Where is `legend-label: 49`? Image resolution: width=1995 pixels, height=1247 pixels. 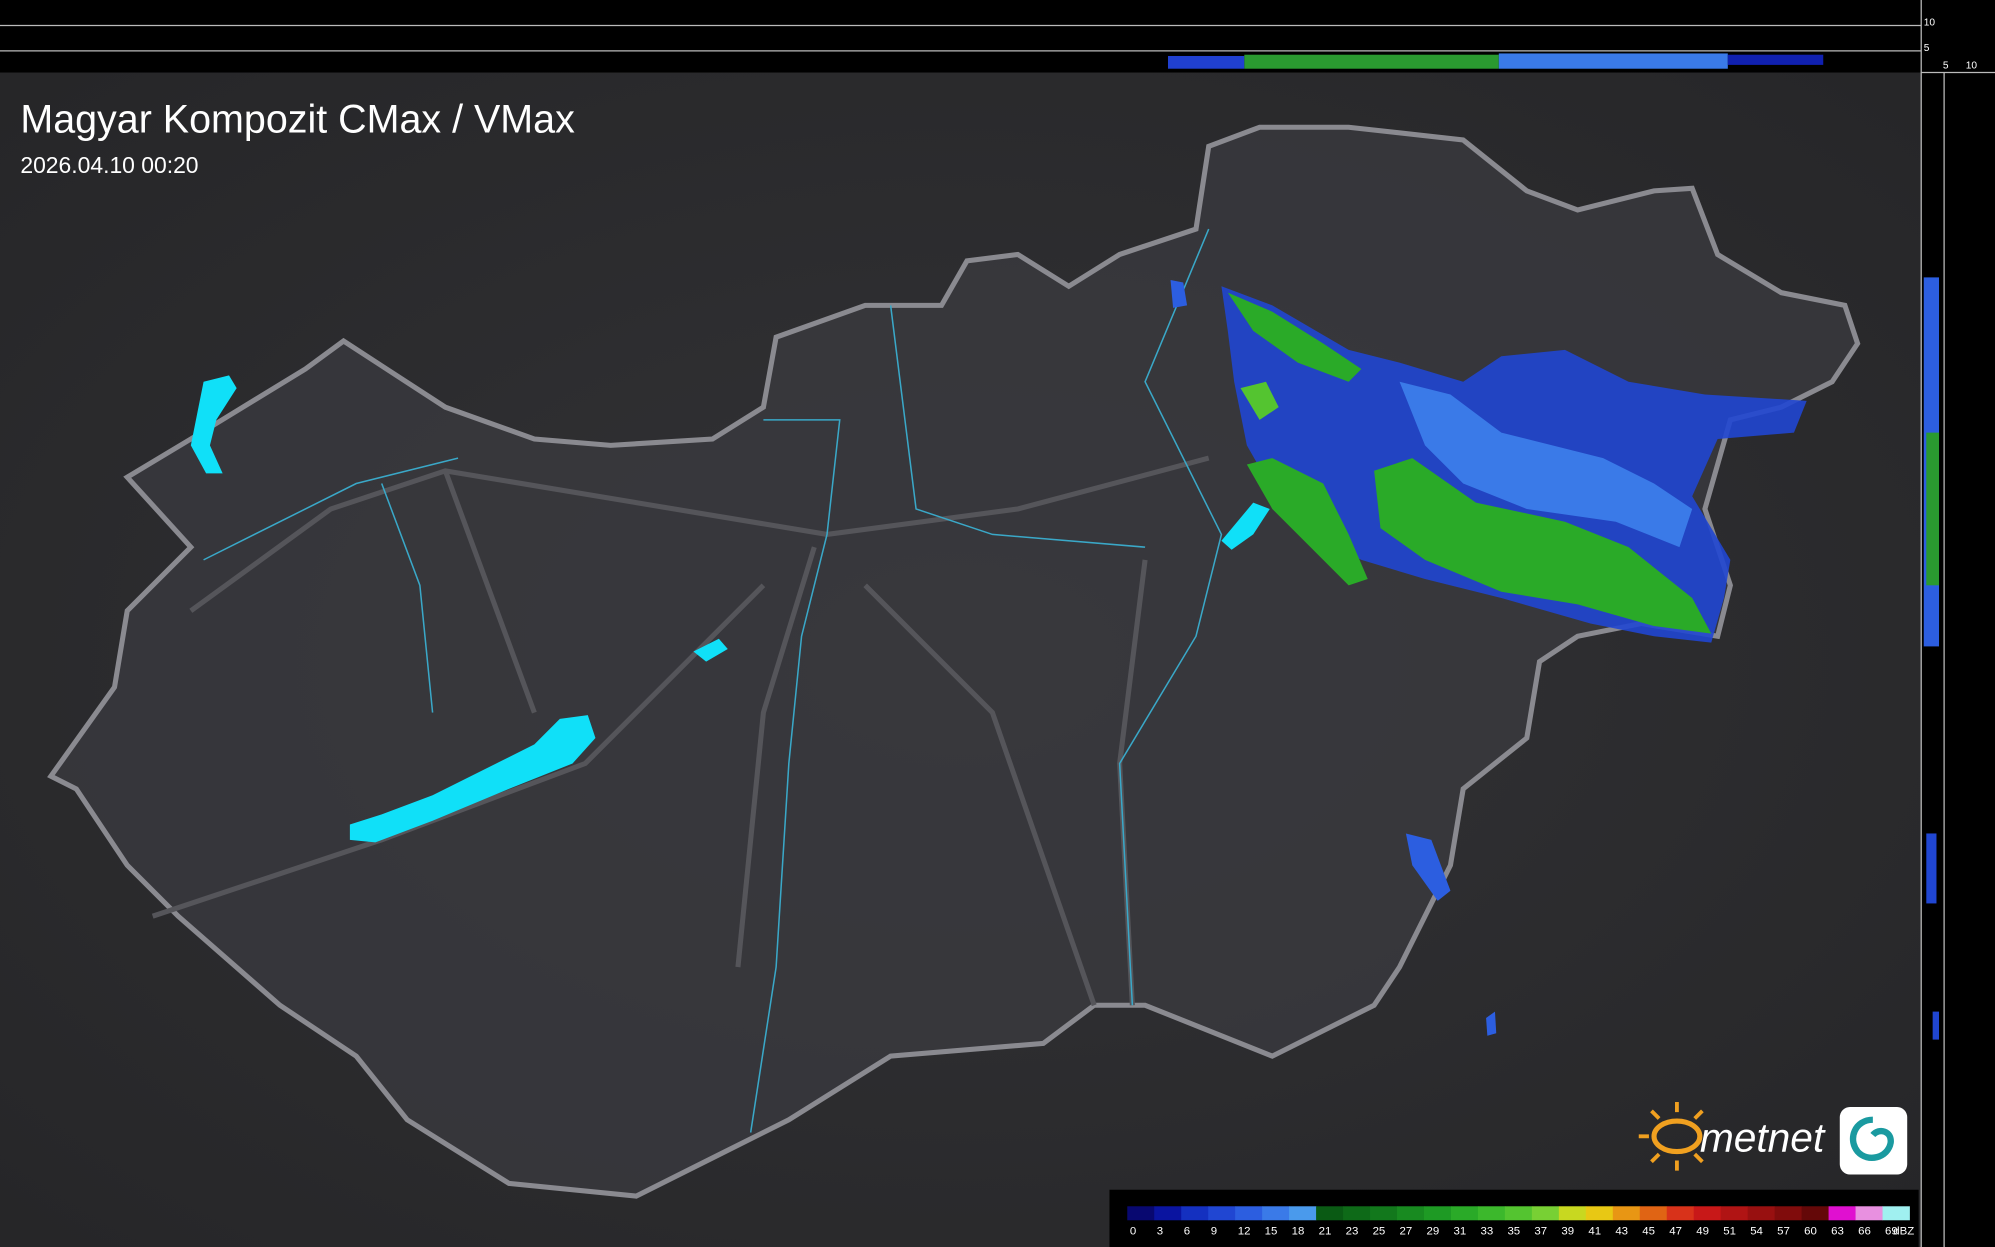
legend-label: 49 is located at coordinates (1702, 1231).